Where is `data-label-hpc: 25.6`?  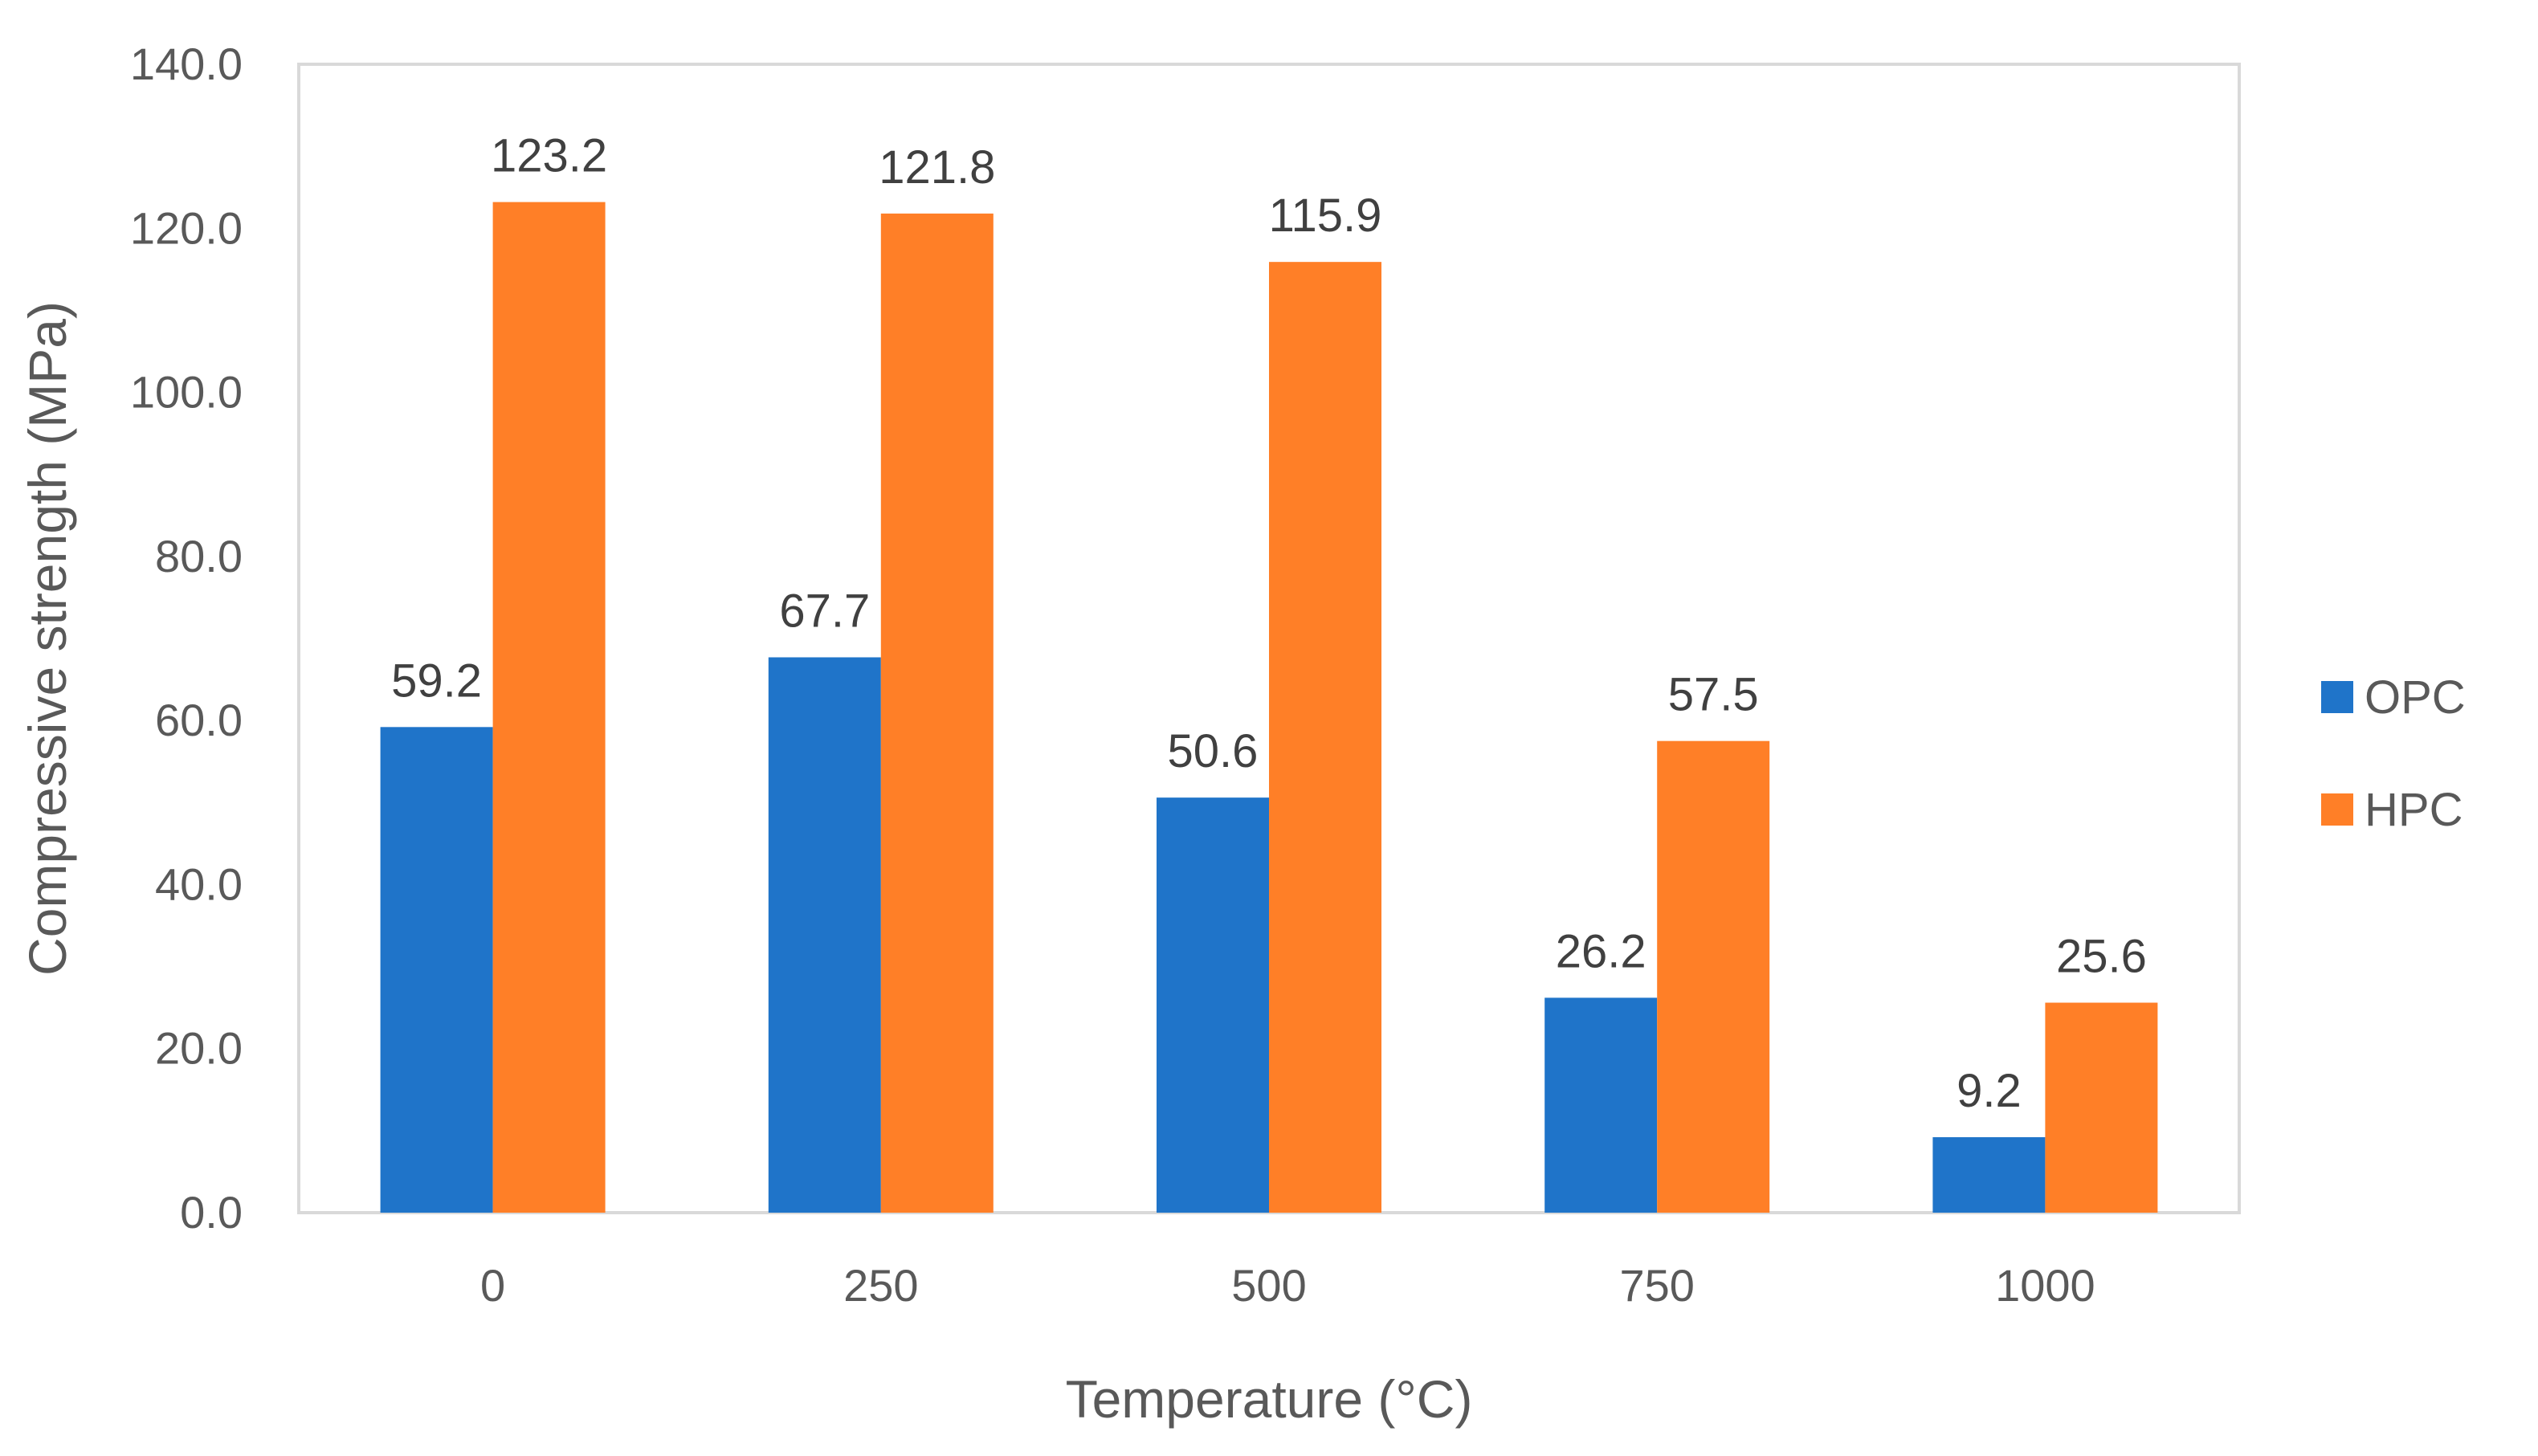
data-label-hpc: 25.6 is located at coordinates (2101, 957).